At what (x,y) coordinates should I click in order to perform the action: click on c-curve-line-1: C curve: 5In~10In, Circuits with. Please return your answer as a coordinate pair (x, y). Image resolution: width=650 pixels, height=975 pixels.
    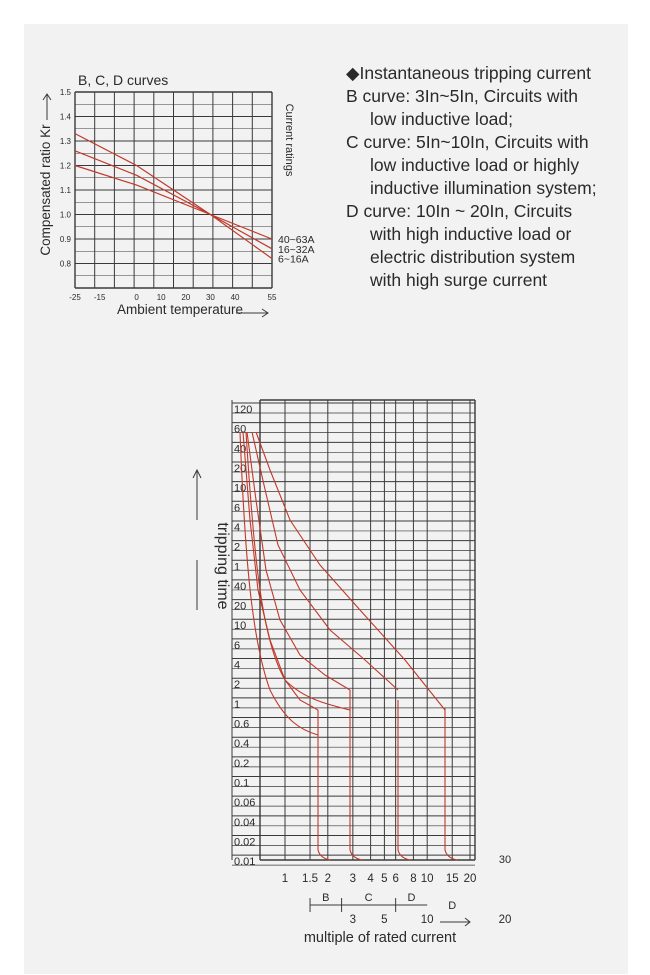
    Looking at the image, I should click on (467, 142).